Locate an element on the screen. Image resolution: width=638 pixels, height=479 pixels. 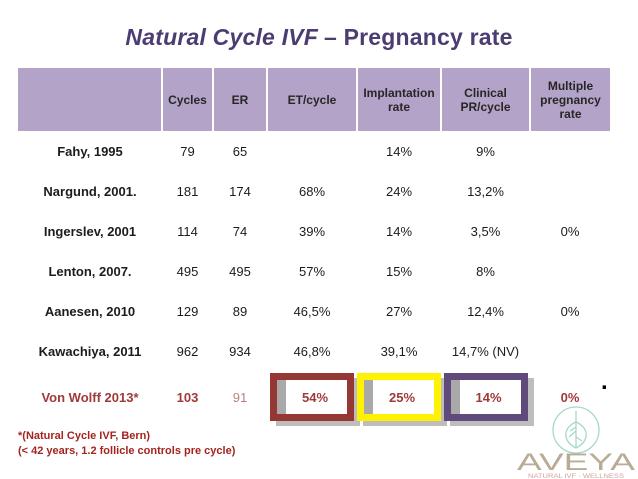
table-cell: 89 is located at coordinates (240, 311).